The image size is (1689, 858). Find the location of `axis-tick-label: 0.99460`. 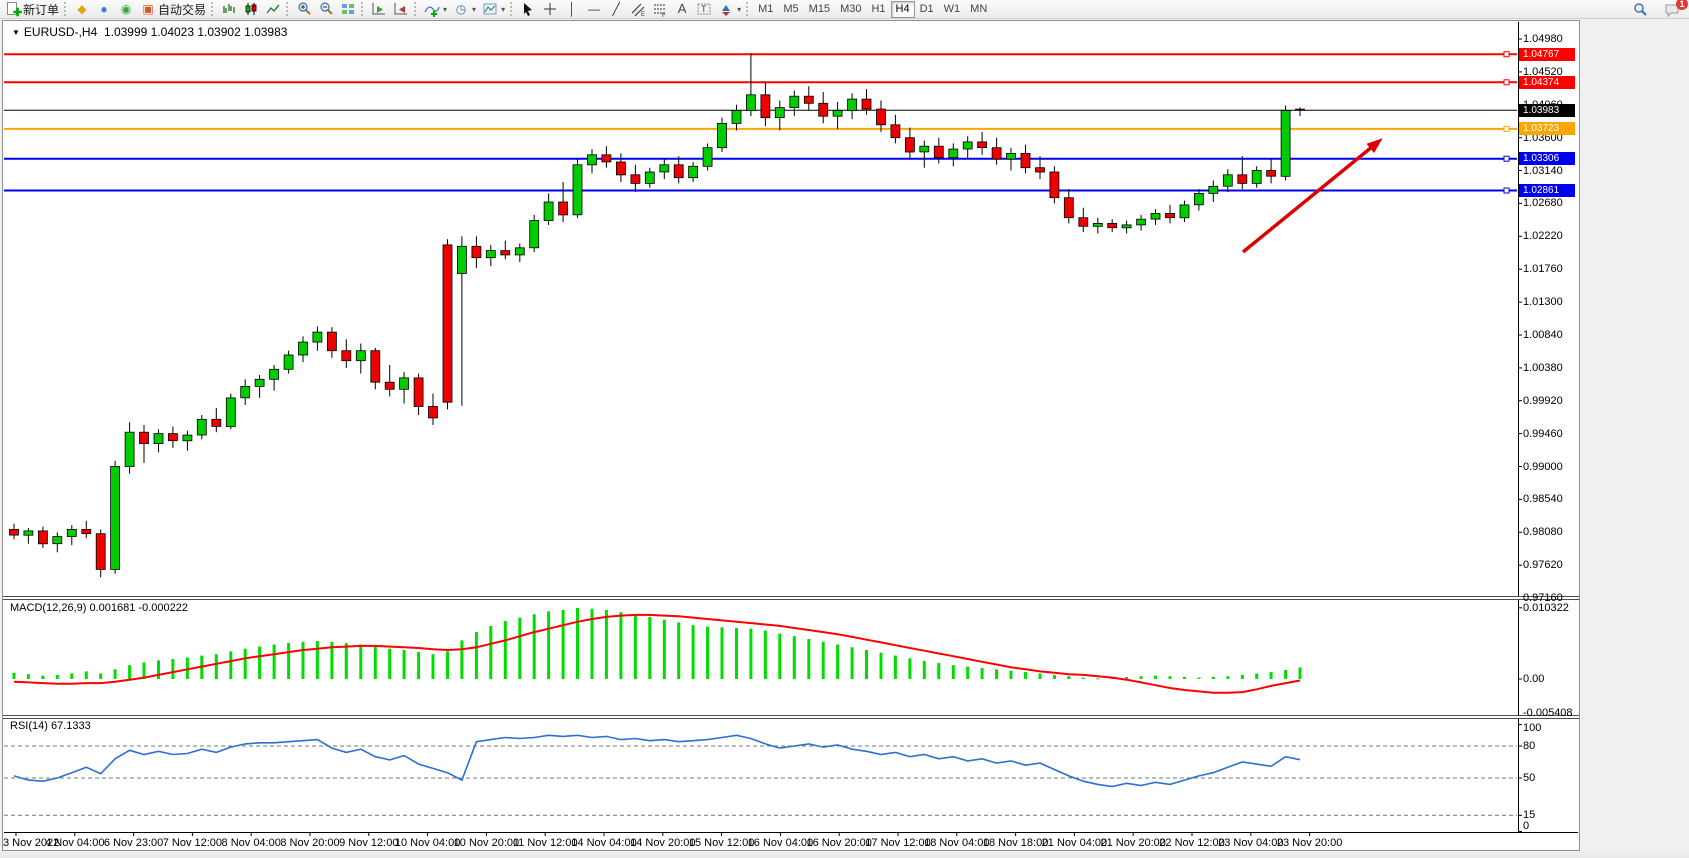

axis-tick-label: 0.99460 is located at coordinates (1543, 433).